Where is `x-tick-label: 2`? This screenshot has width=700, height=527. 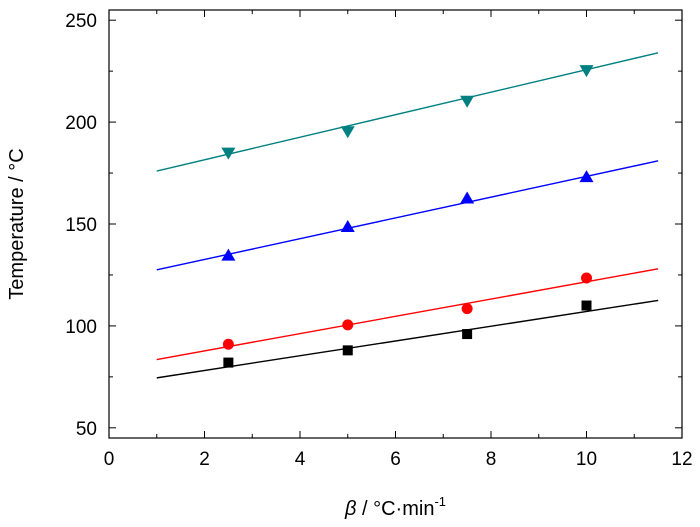 x-tick-label: 2 is located at coordinates (204, 459).